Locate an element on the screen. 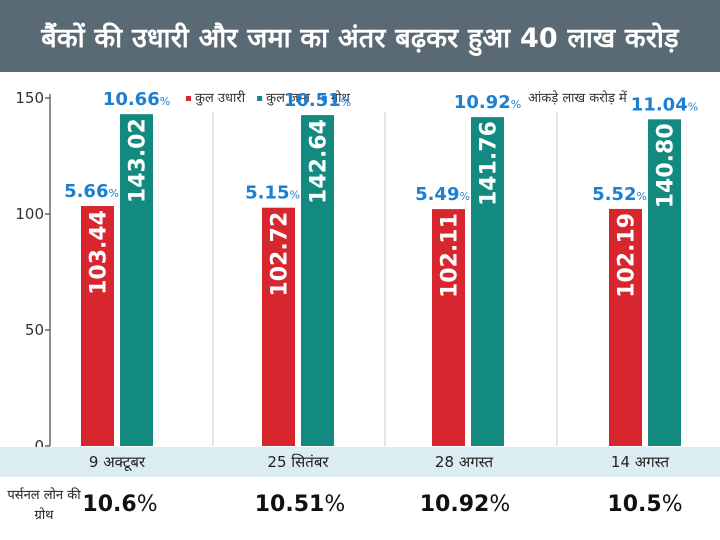 This screenshot has height=540, width=720. bar-value-label: 143.02 is located at coordinates (138, 160).